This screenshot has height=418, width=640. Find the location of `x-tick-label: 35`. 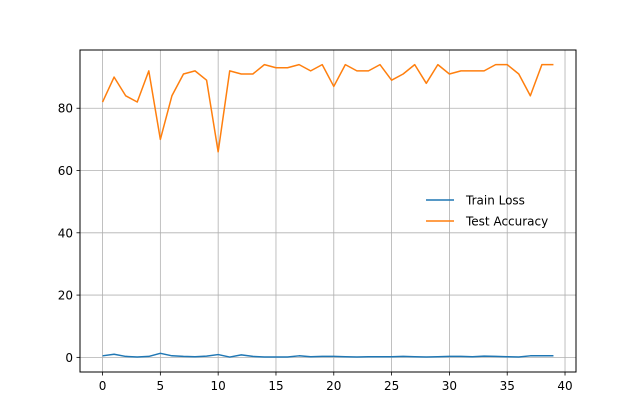

x-tick-label: 35 is located at coordinates (507, 386).